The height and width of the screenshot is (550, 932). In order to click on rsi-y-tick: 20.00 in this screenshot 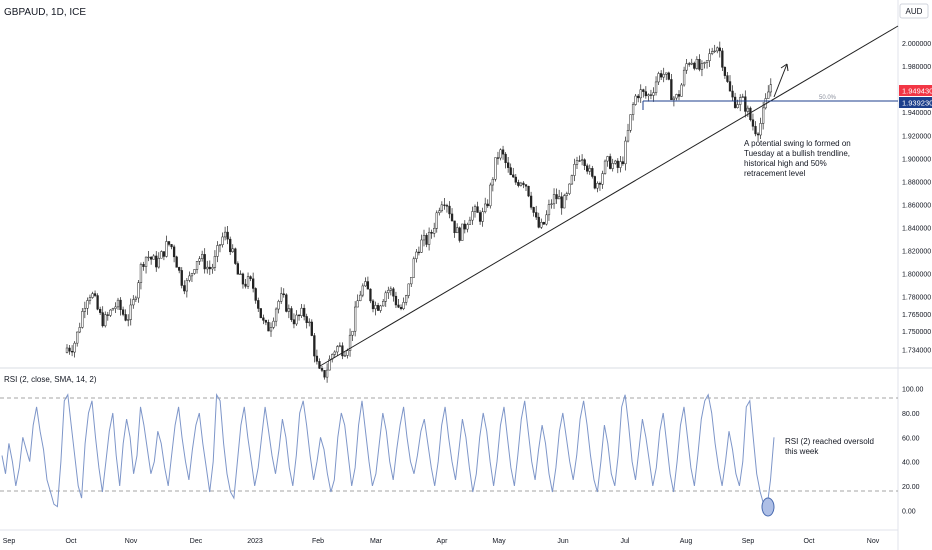, I will do `click(911, 487)`.